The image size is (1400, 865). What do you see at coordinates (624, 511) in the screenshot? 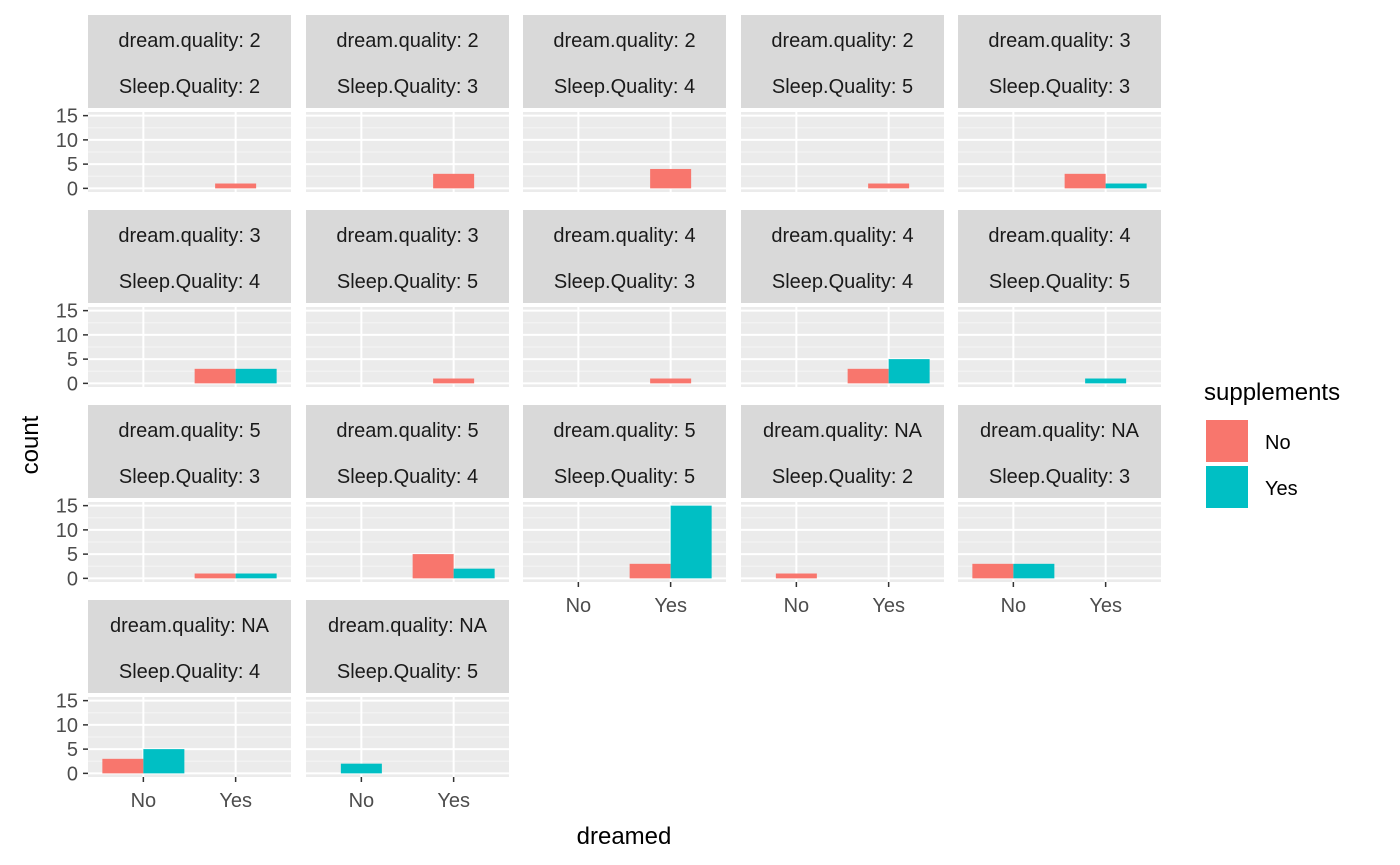
I see `facet-panel: dream.quality: 5 Sleep.Quality: 5 No Yes` at bounding box center [624, 511].